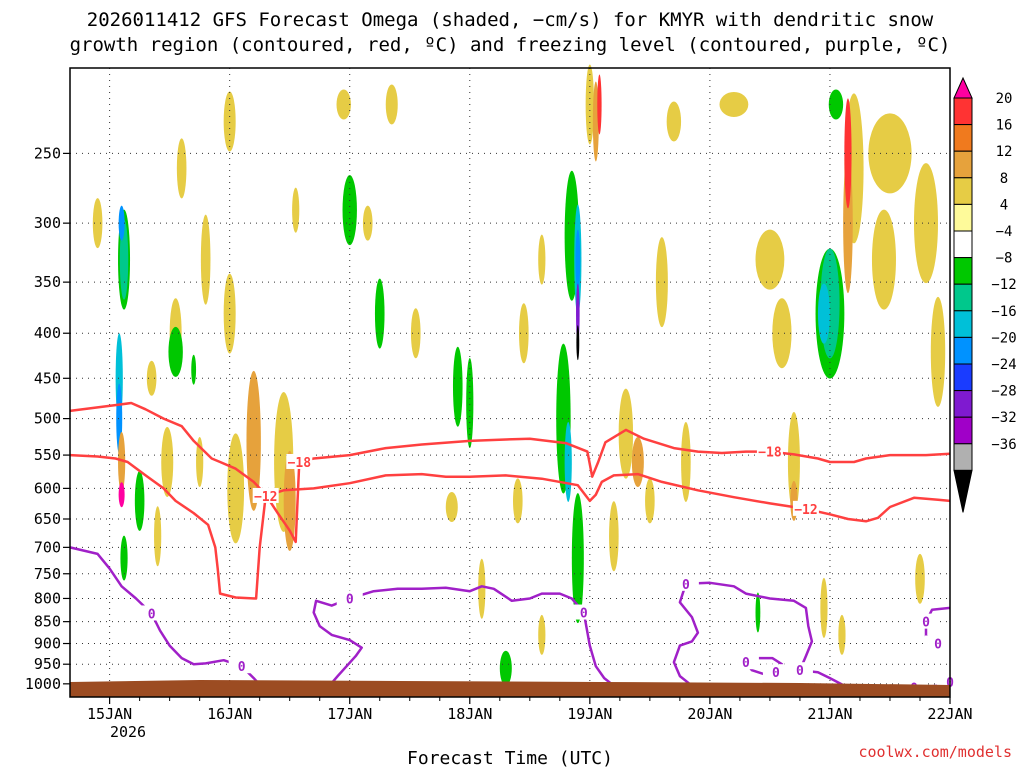 This screenshot has width=1024, height=768. I want to click on x-tick-label: 20JAN, so click(709, 714).